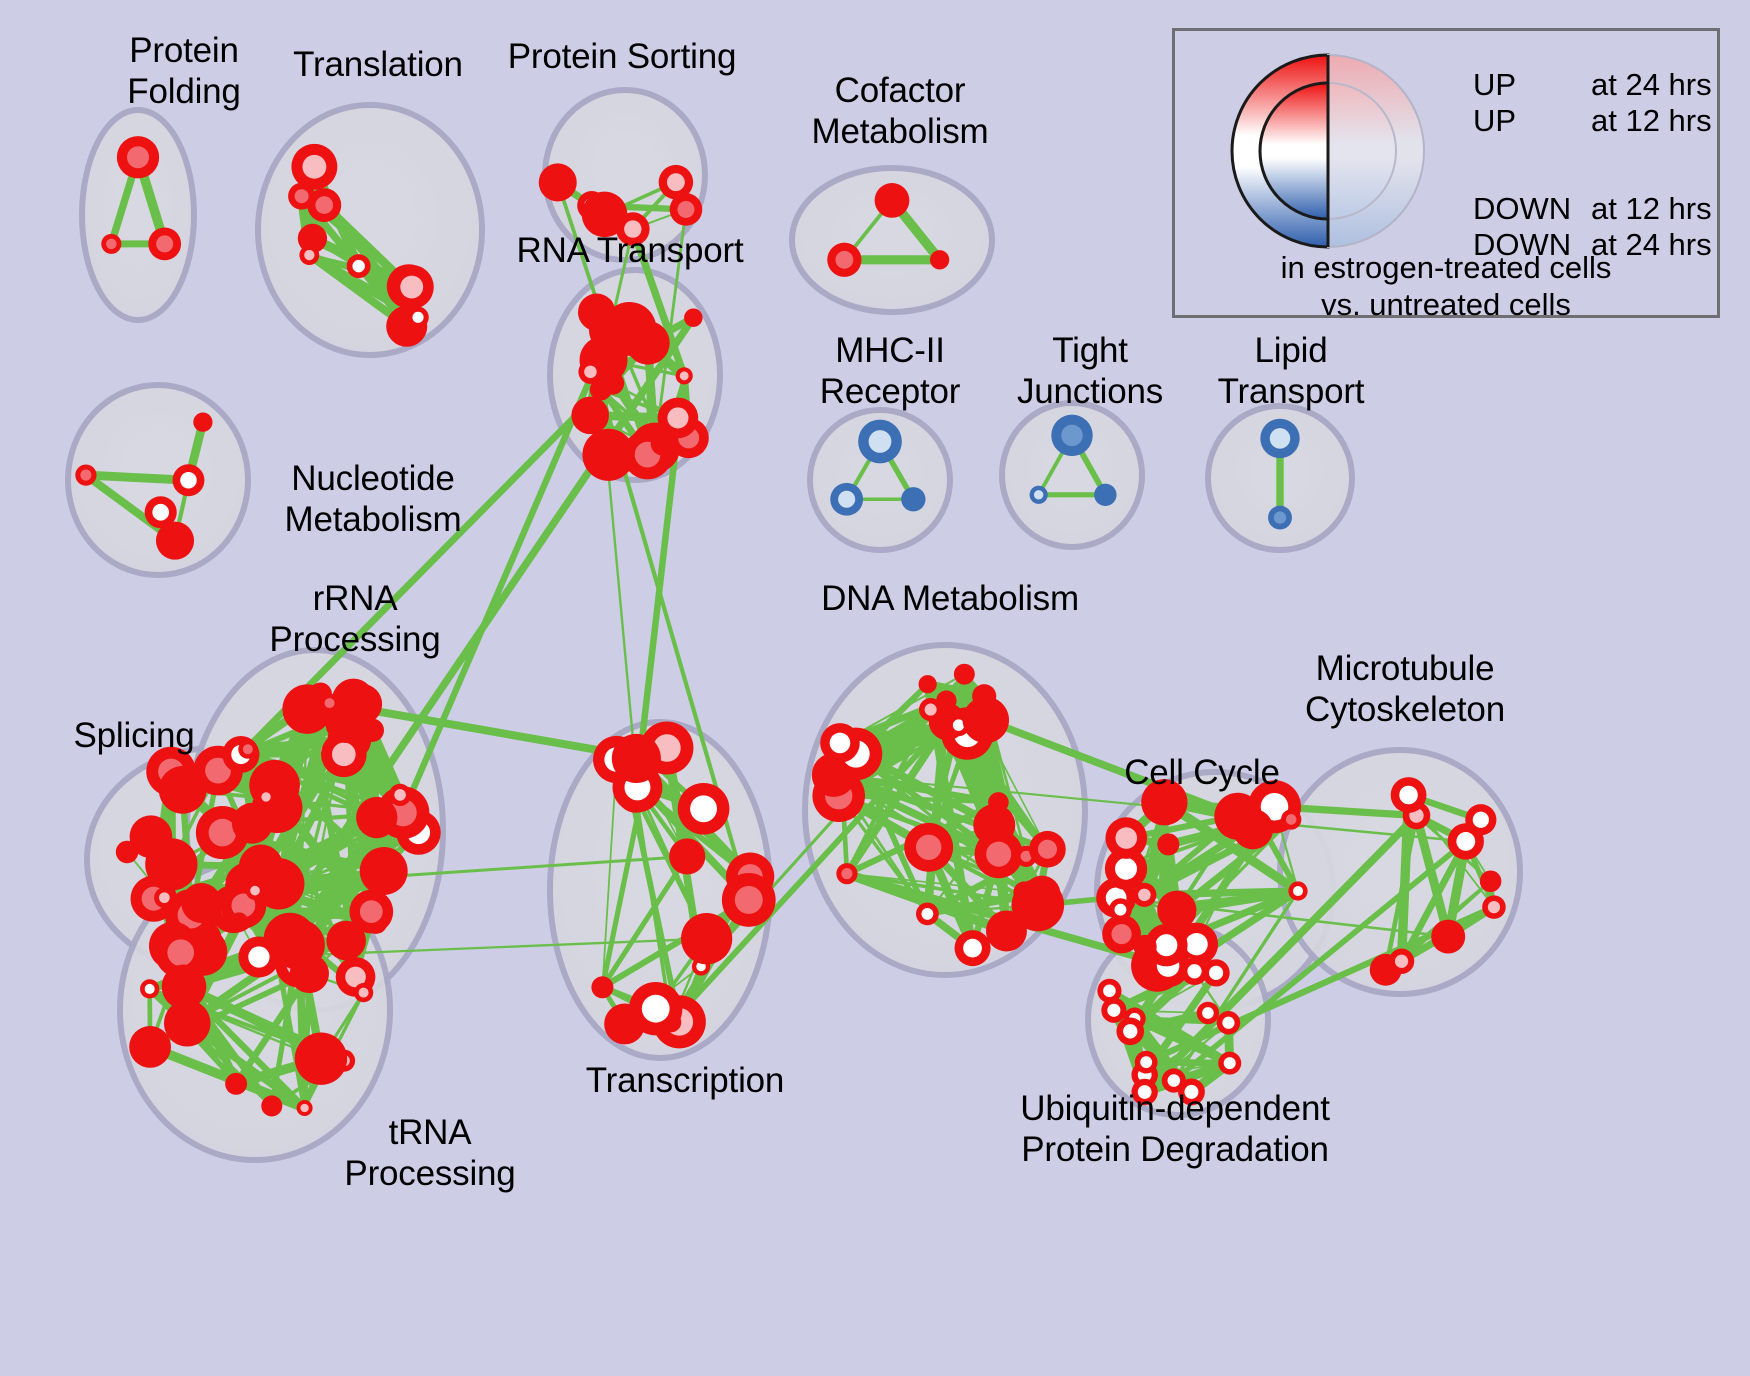 The height and width of the screenshot is (1376, 1750). What do you see at coordinates (1595, 85) in the screenshot?
I see `legend-row-0: UP at 24 hrs` at bounding box center [1595, 85].